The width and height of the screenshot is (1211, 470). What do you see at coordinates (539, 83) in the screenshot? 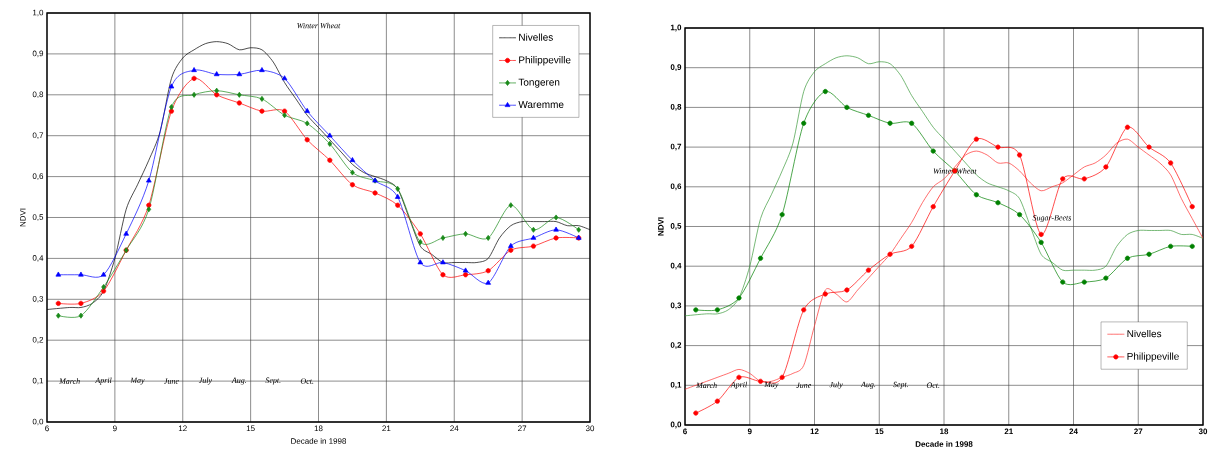
I see `legend-label: Tongeren` at bounding box center [539, 83].